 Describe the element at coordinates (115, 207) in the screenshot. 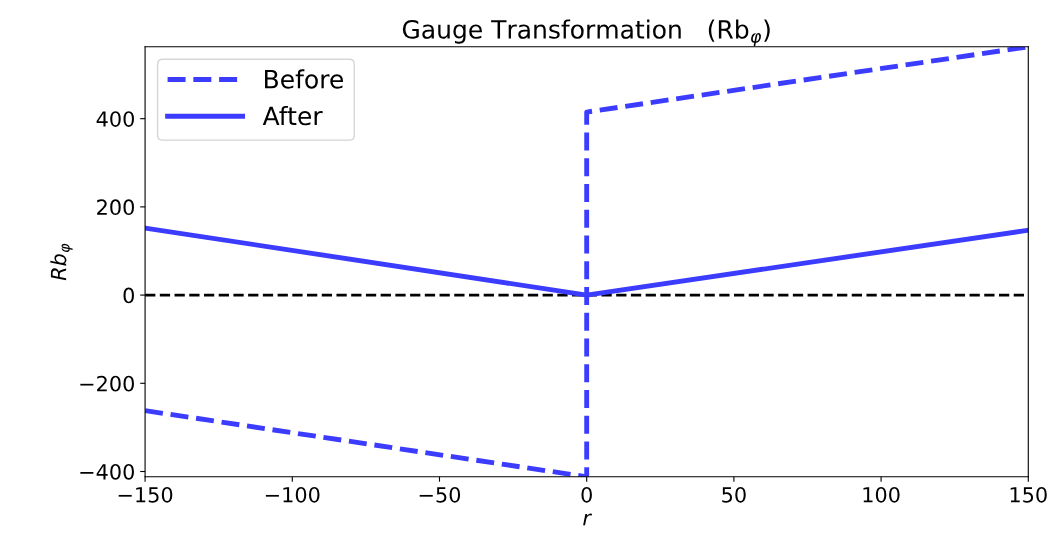

I see `y-tick-label: 200` at that location.